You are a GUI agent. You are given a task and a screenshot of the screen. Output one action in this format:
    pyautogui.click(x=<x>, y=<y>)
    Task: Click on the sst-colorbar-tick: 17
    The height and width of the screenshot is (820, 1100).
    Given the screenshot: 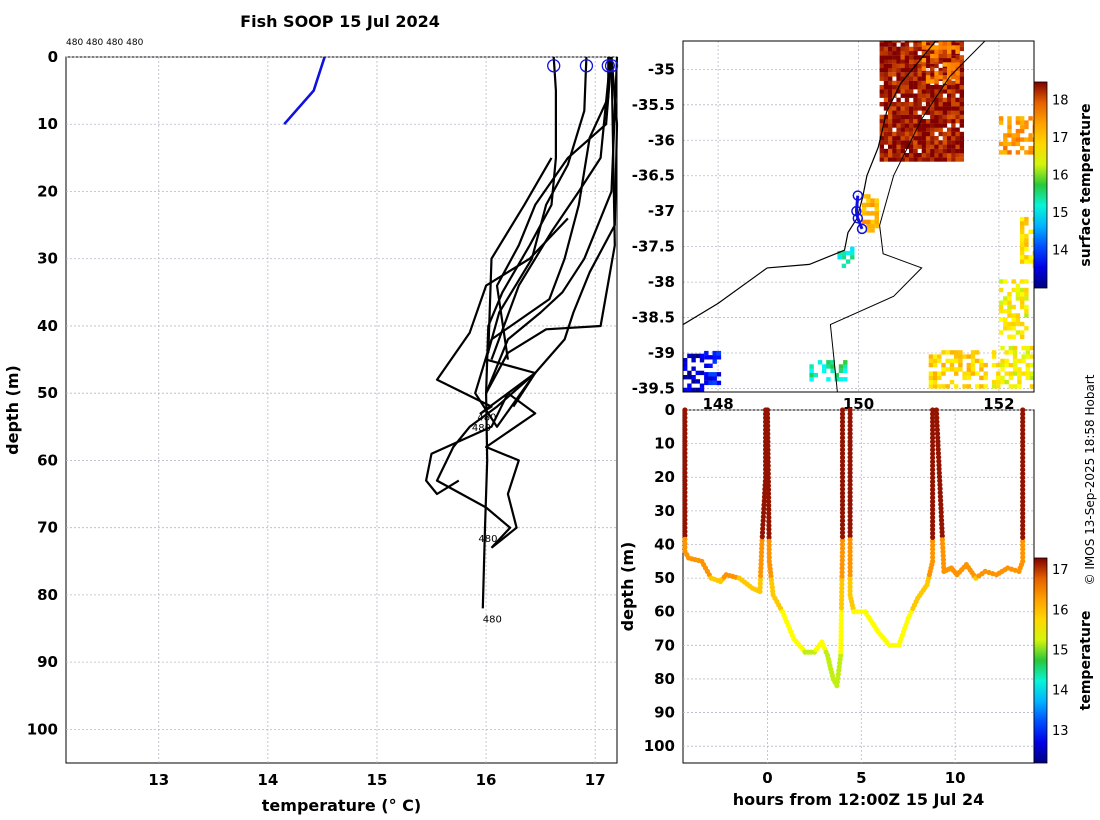 What is the action you would take?
    pyautogui.click(x=1060, y=138)
    